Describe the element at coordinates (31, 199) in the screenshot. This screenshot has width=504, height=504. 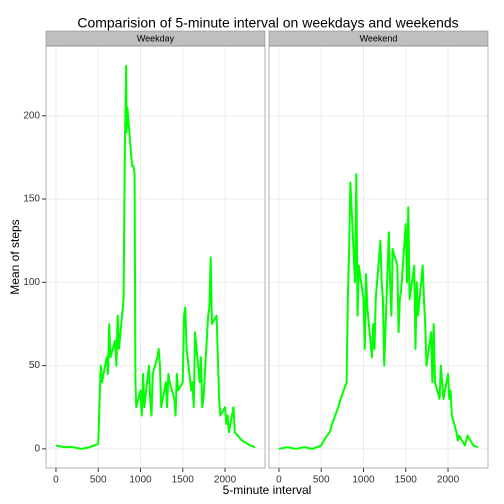
I see `y-tick-label: 150` at that location.